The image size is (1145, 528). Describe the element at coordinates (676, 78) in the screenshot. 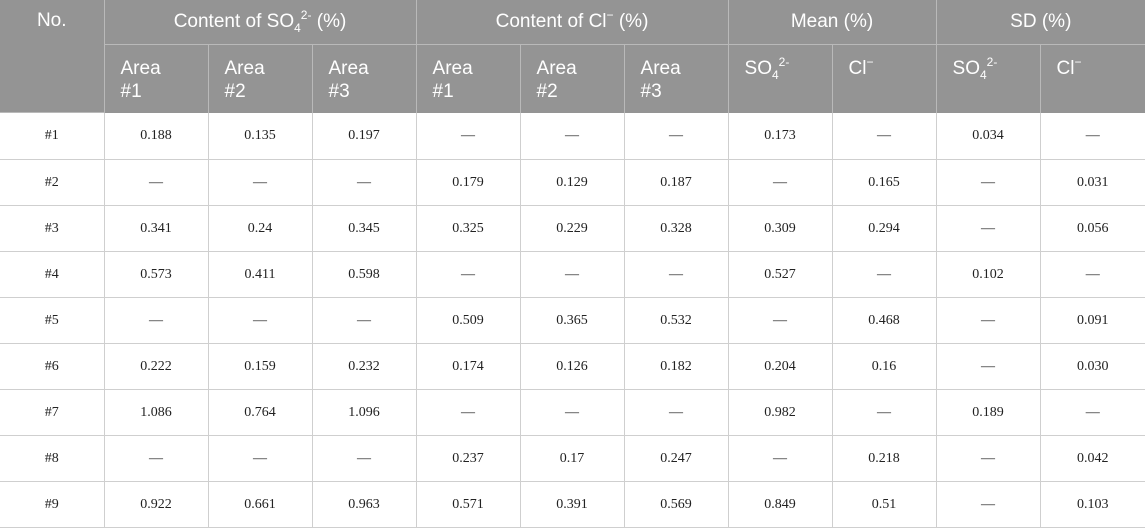

I see `header-cl-area-3: Area #3` at that location.